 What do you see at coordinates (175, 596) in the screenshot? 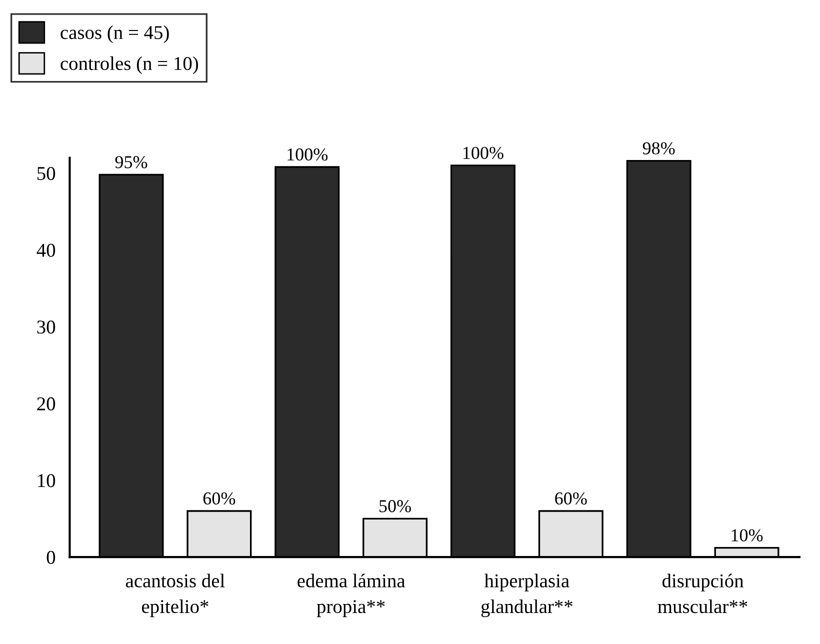
I see `x-tick-label: acantosis del epitelio*` at bounding box center [175, 596].